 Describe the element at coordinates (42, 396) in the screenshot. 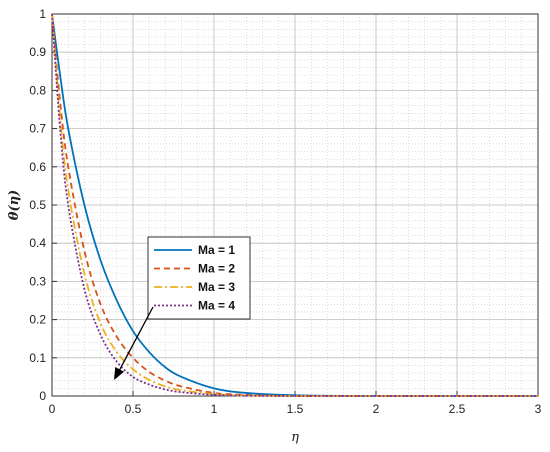

I see `y-tick-label: 0` at that location.